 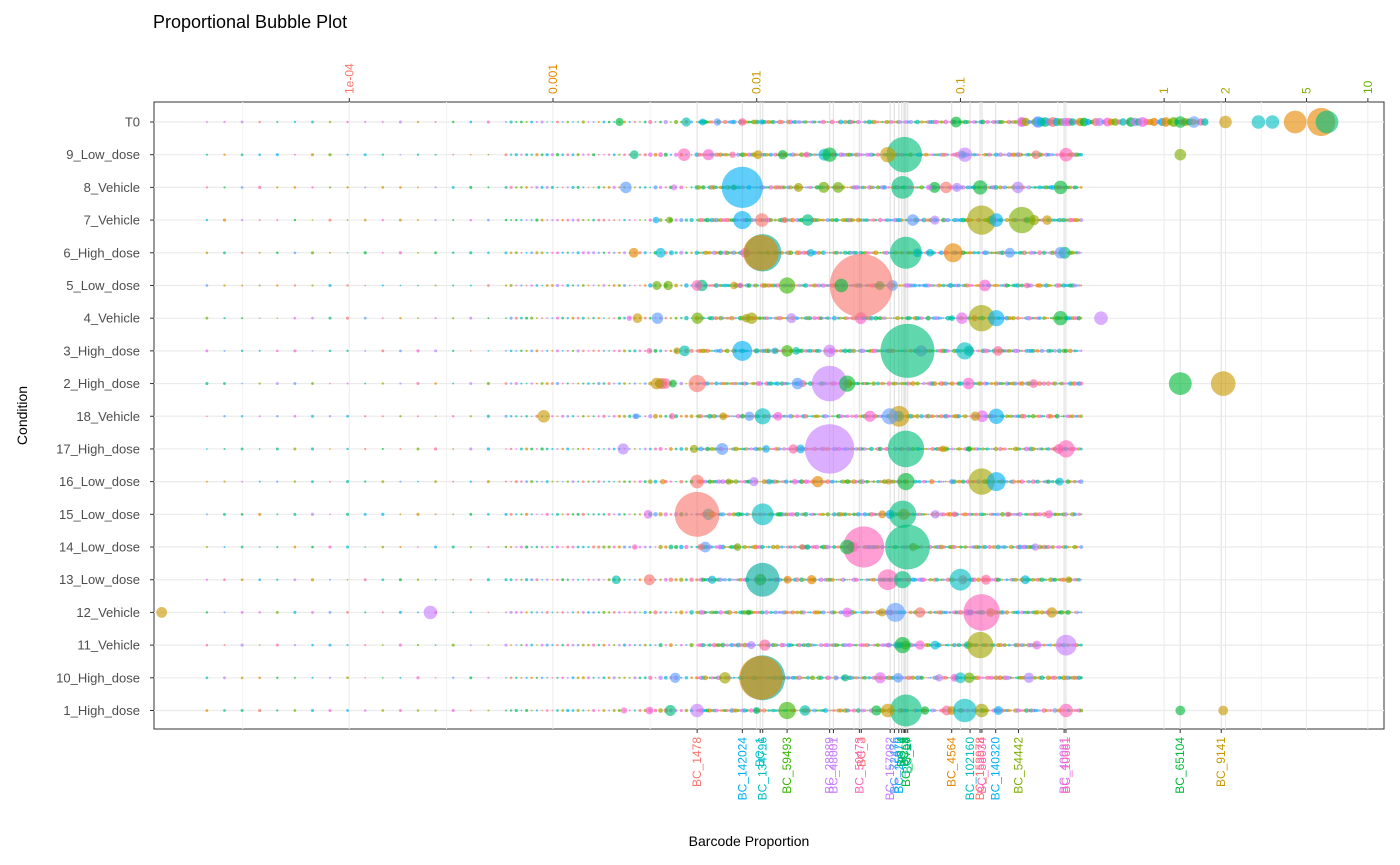 I want to click on y-tick-label: 6_High_dose, so click(x=101, y=252).